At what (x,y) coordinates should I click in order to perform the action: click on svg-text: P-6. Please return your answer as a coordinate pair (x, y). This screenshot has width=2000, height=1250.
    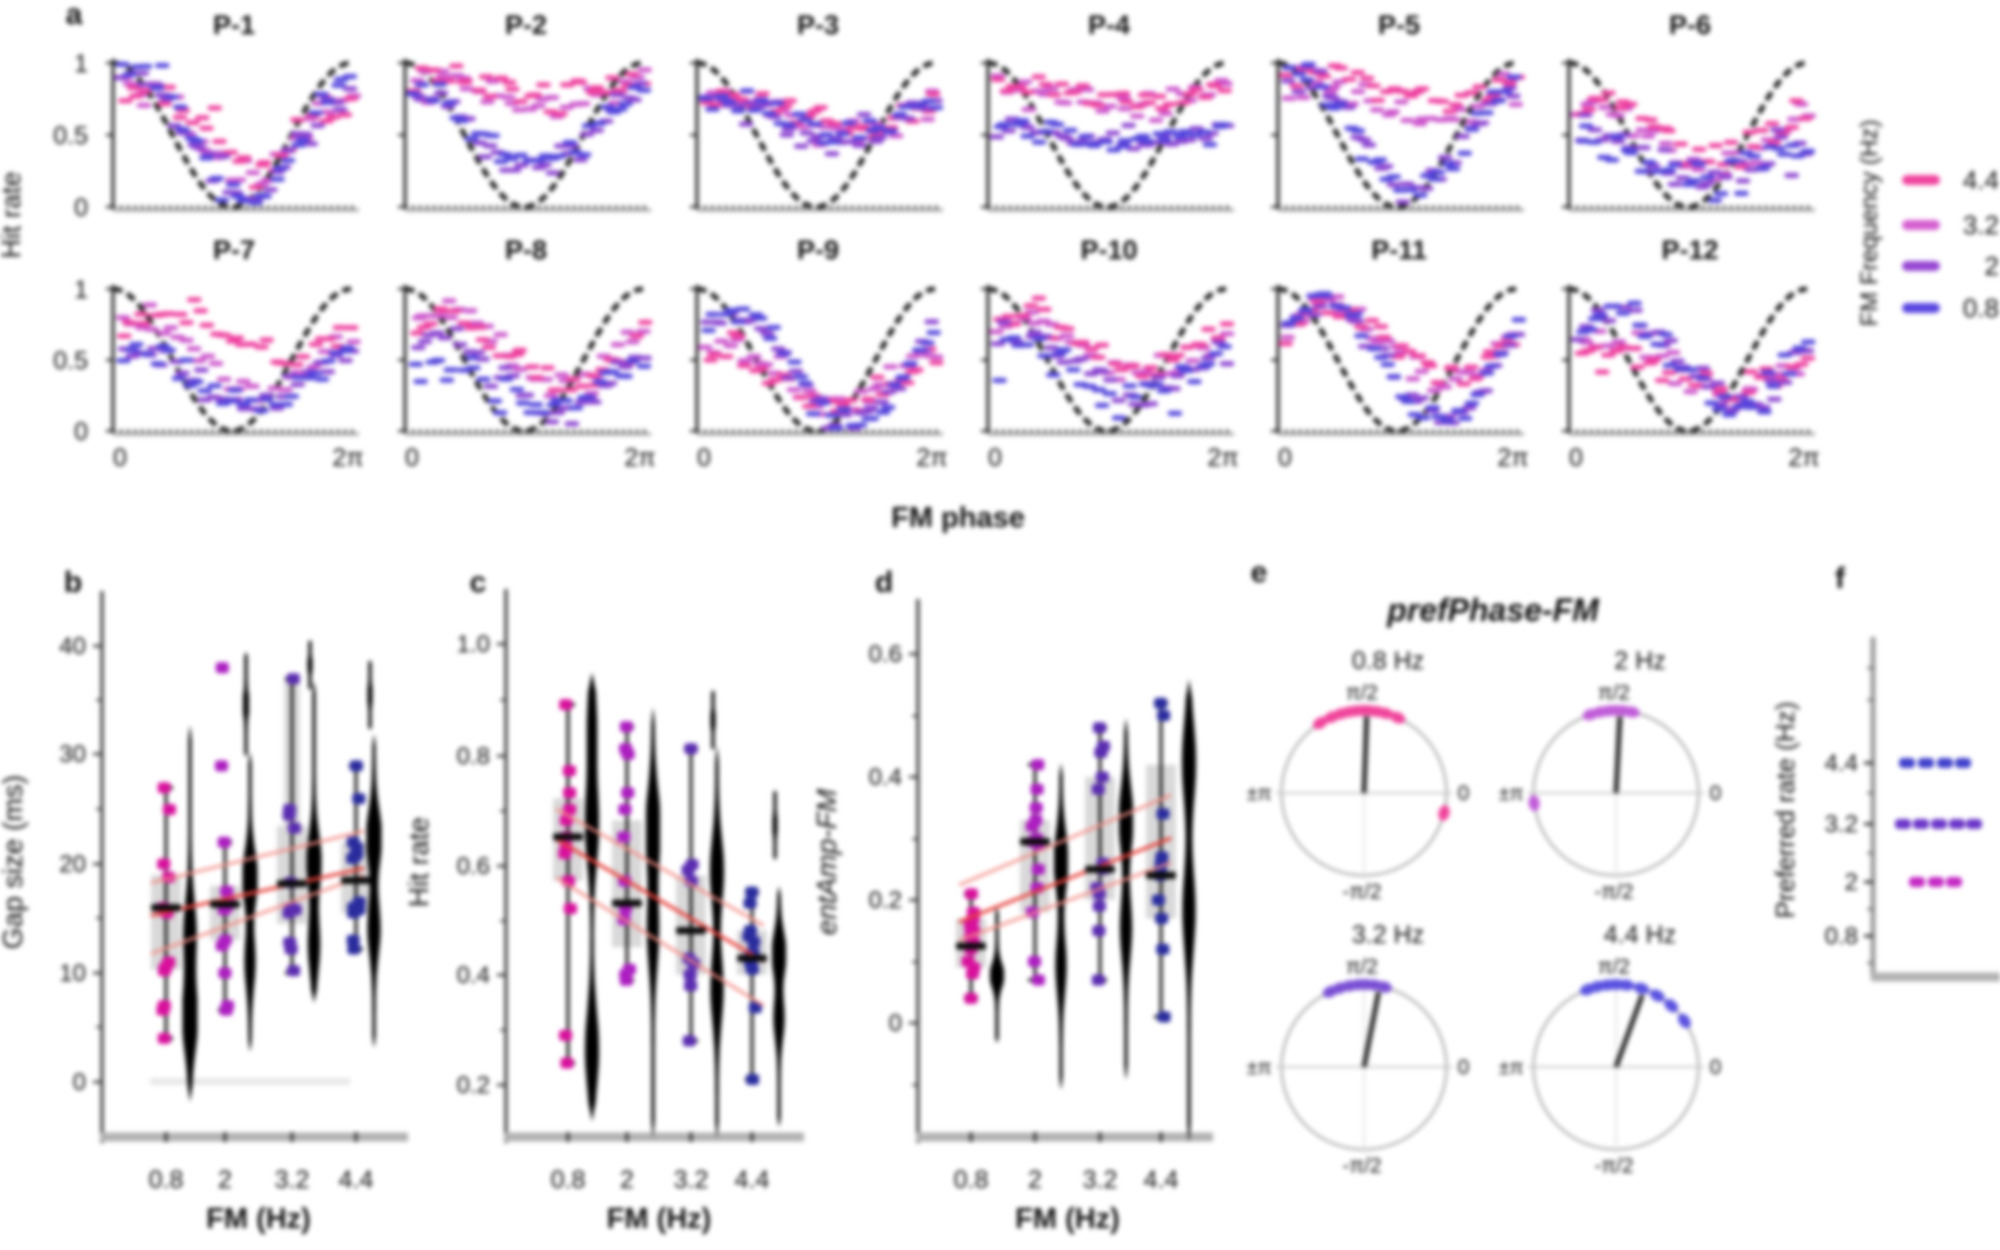
    Looking at the image, I should click on (1690, 25).